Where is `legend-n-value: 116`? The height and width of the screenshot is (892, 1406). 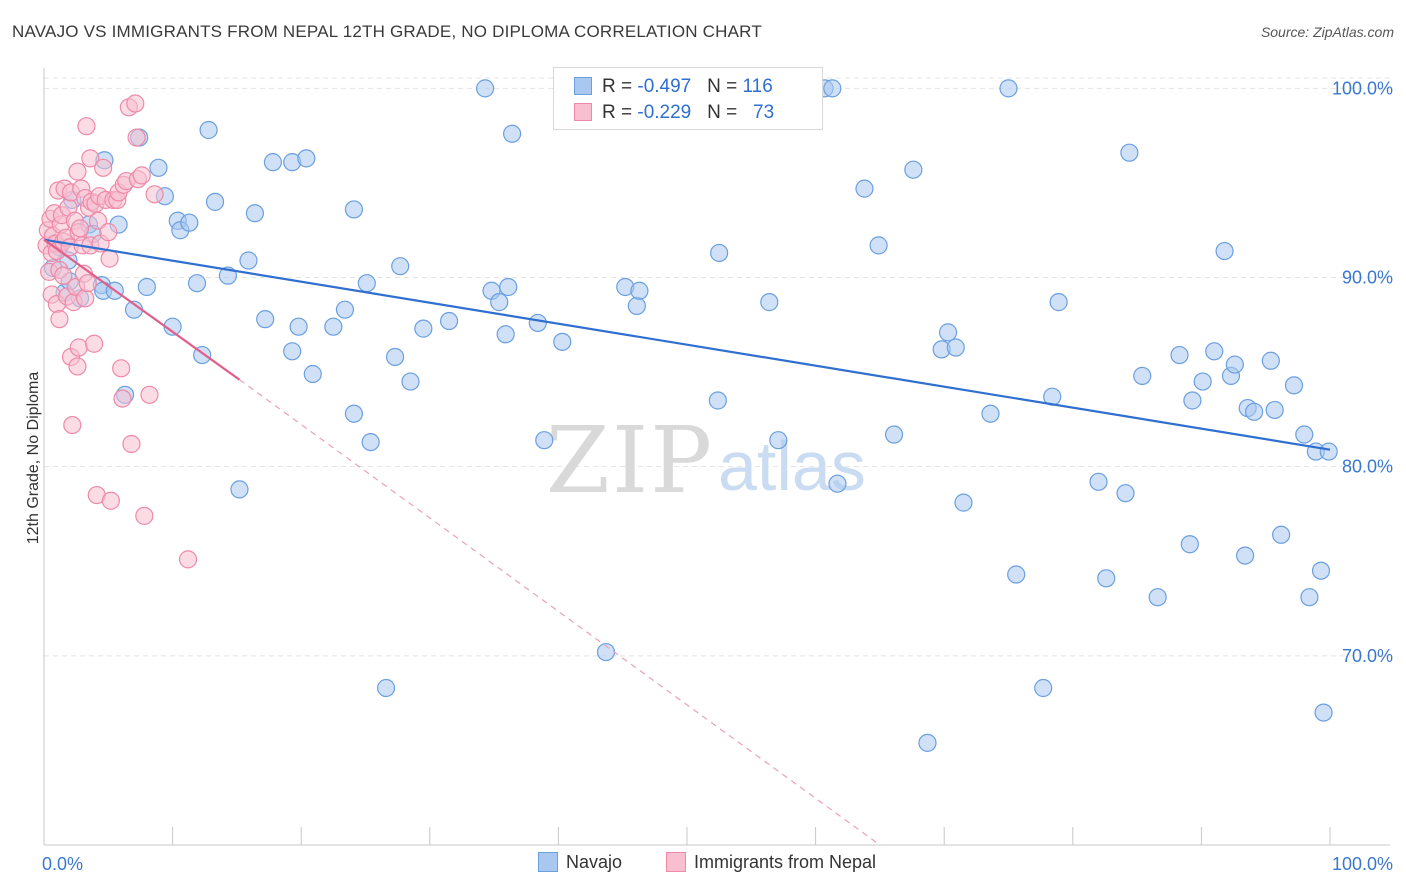
legend-n-value: 116 is located at coordinates (757, 86).